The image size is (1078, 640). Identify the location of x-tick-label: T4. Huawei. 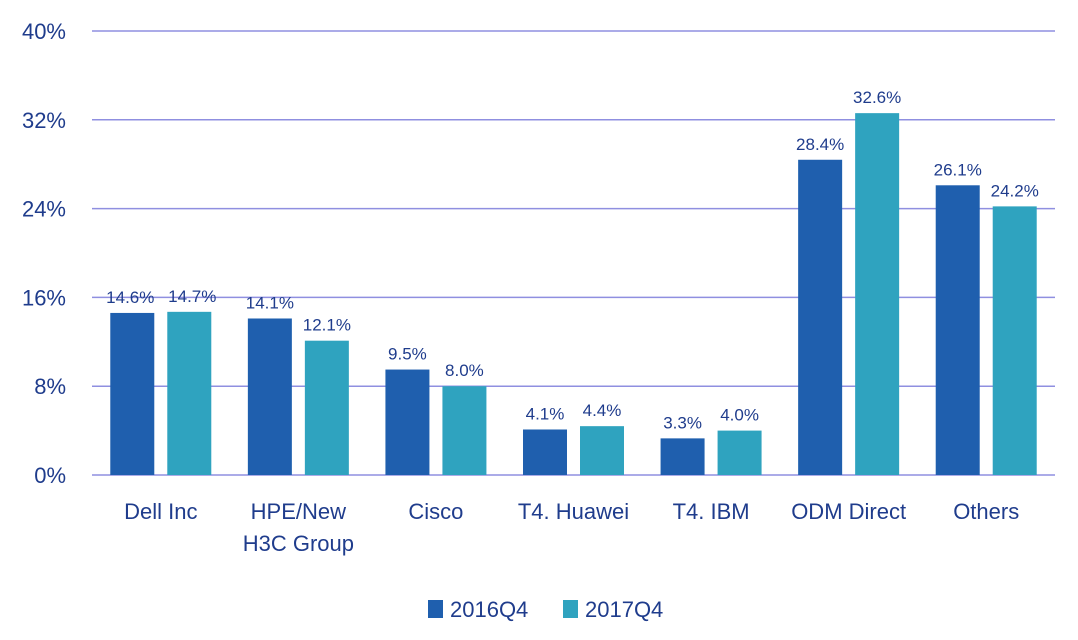
(573, 511).